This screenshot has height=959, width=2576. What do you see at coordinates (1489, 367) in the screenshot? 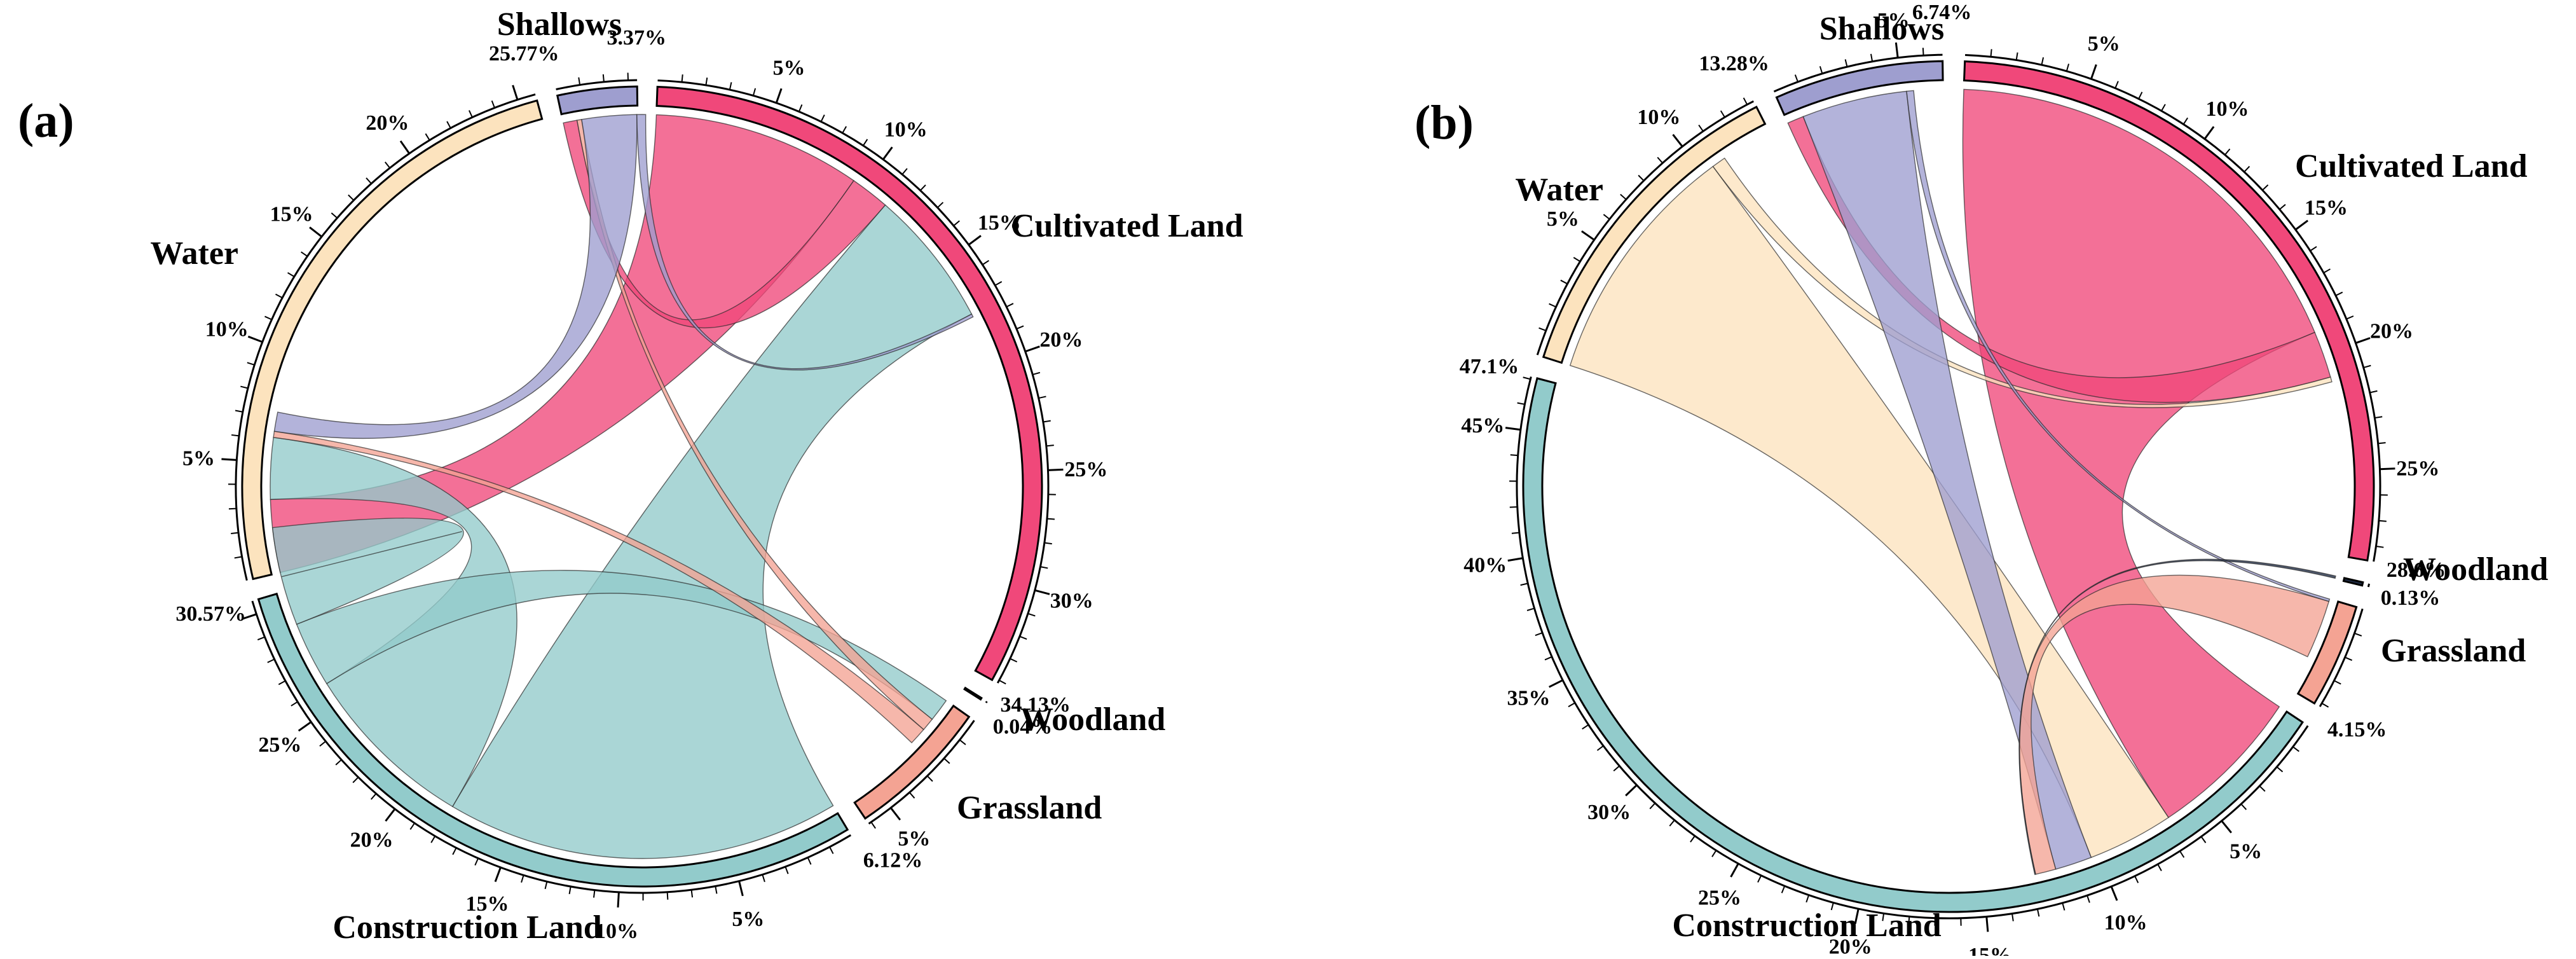
I see `total-label-construction-land: 47.1%` at bounding box center [1489, 367].